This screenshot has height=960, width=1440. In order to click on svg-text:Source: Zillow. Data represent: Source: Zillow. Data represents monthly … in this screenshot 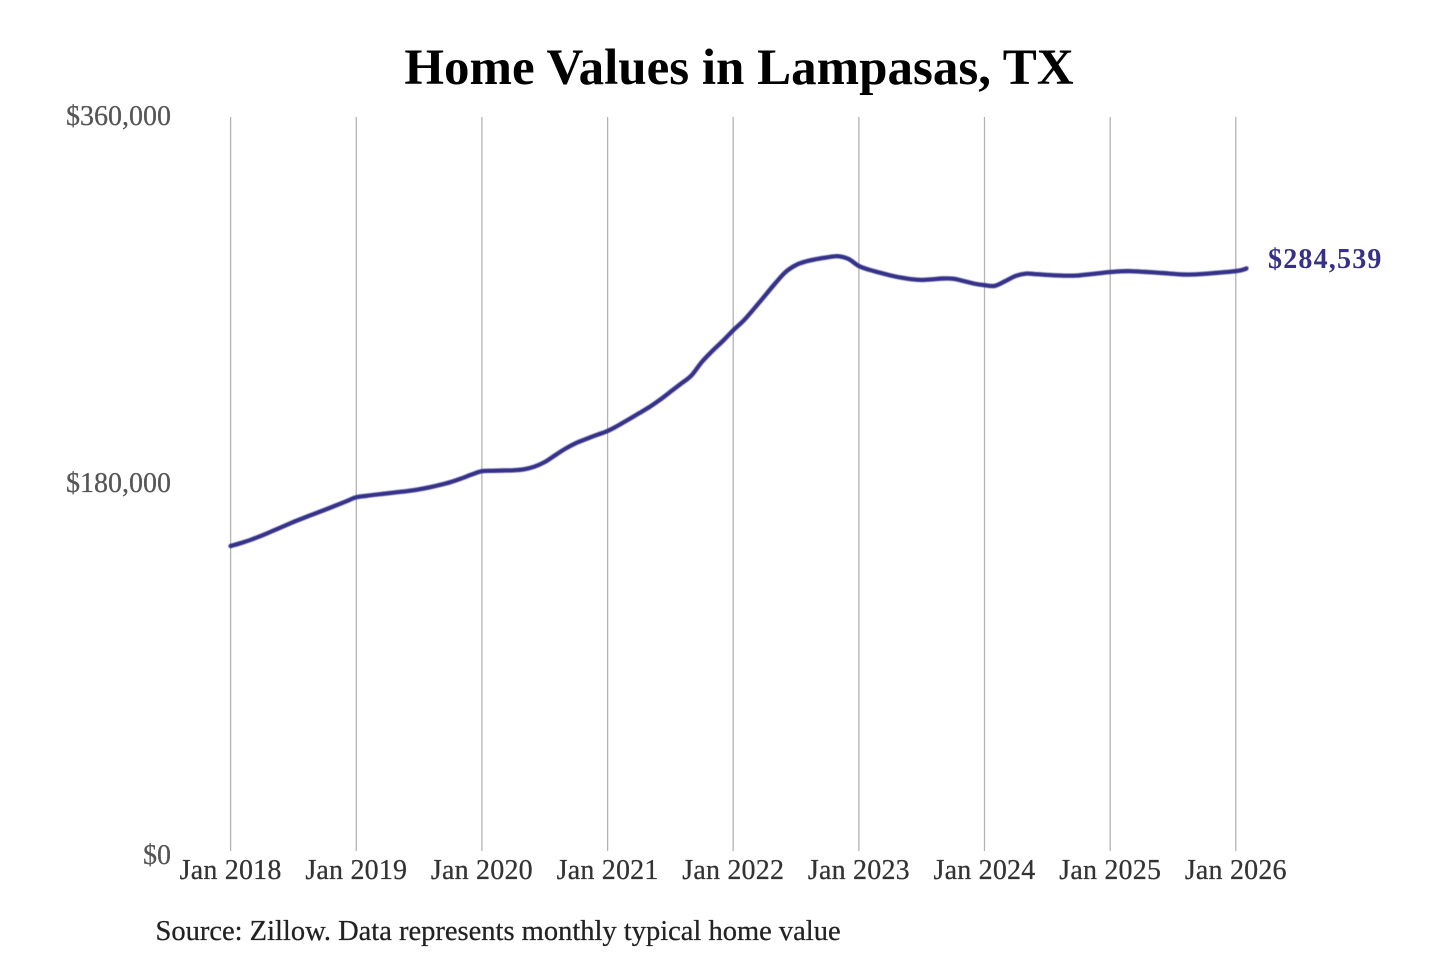, I will do `click(498, 931)`.